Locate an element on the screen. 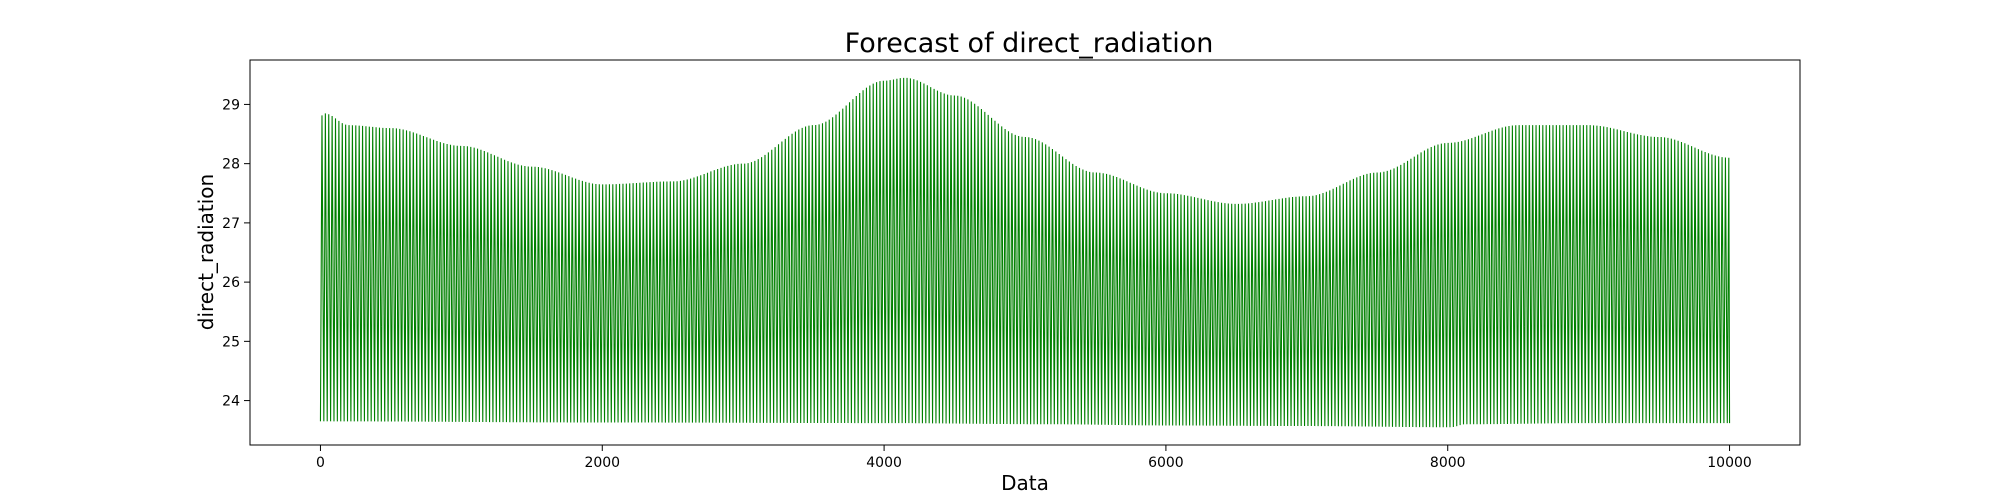 The width and height of the screenshot is (2000, 500). y-axis: 24 25 26 27 28 29 is located at coordinates (236, 253).